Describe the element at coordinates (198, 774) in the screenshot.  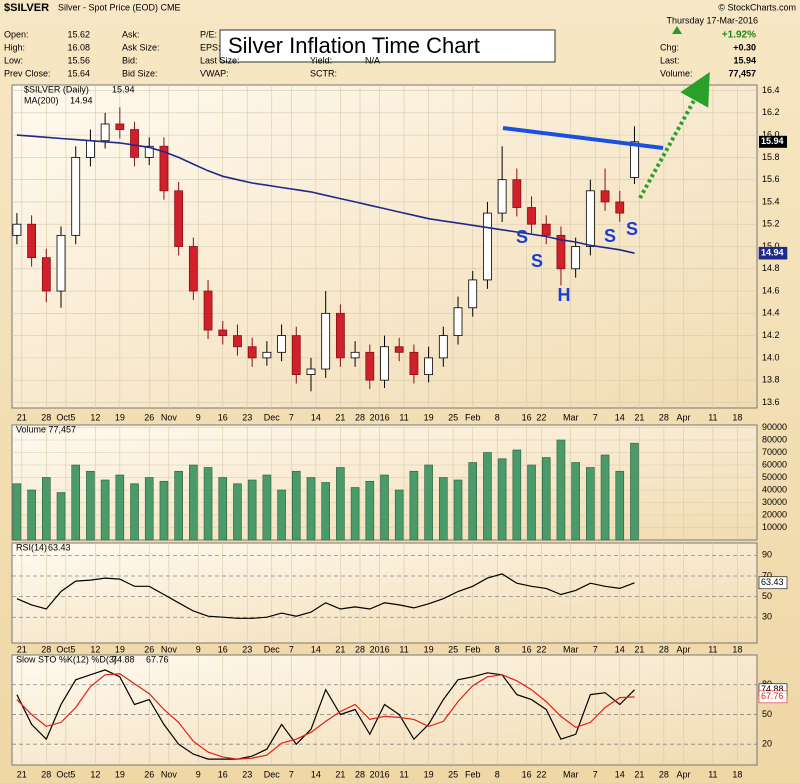
I see `x-tick-label: 9` at that location.